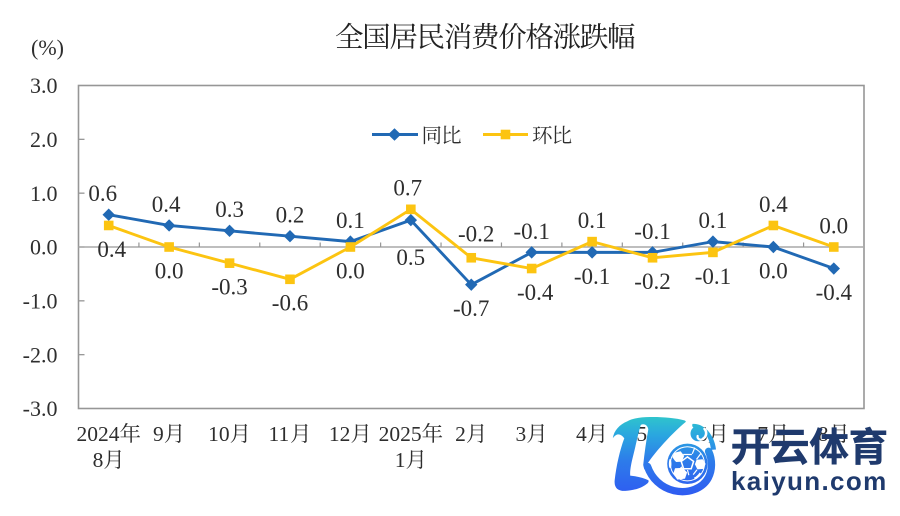 The image size is (900, 516). Describe the element at coordinates (219, 434) in the screenshot. I see `svg-text: 10` at that location.